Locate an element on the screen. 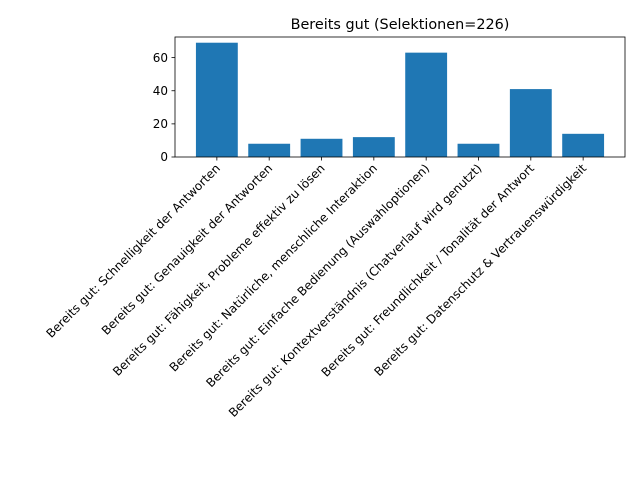  x-tick-label: Bereits gut: Schnelligkeit der Antworten is located at coordinates (133, 250).